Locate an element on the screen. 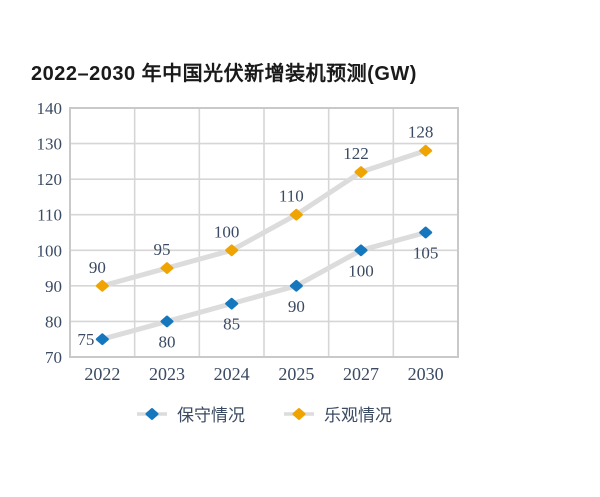  y-axis-tick-label: 90 is located at coordinates (53, 286).